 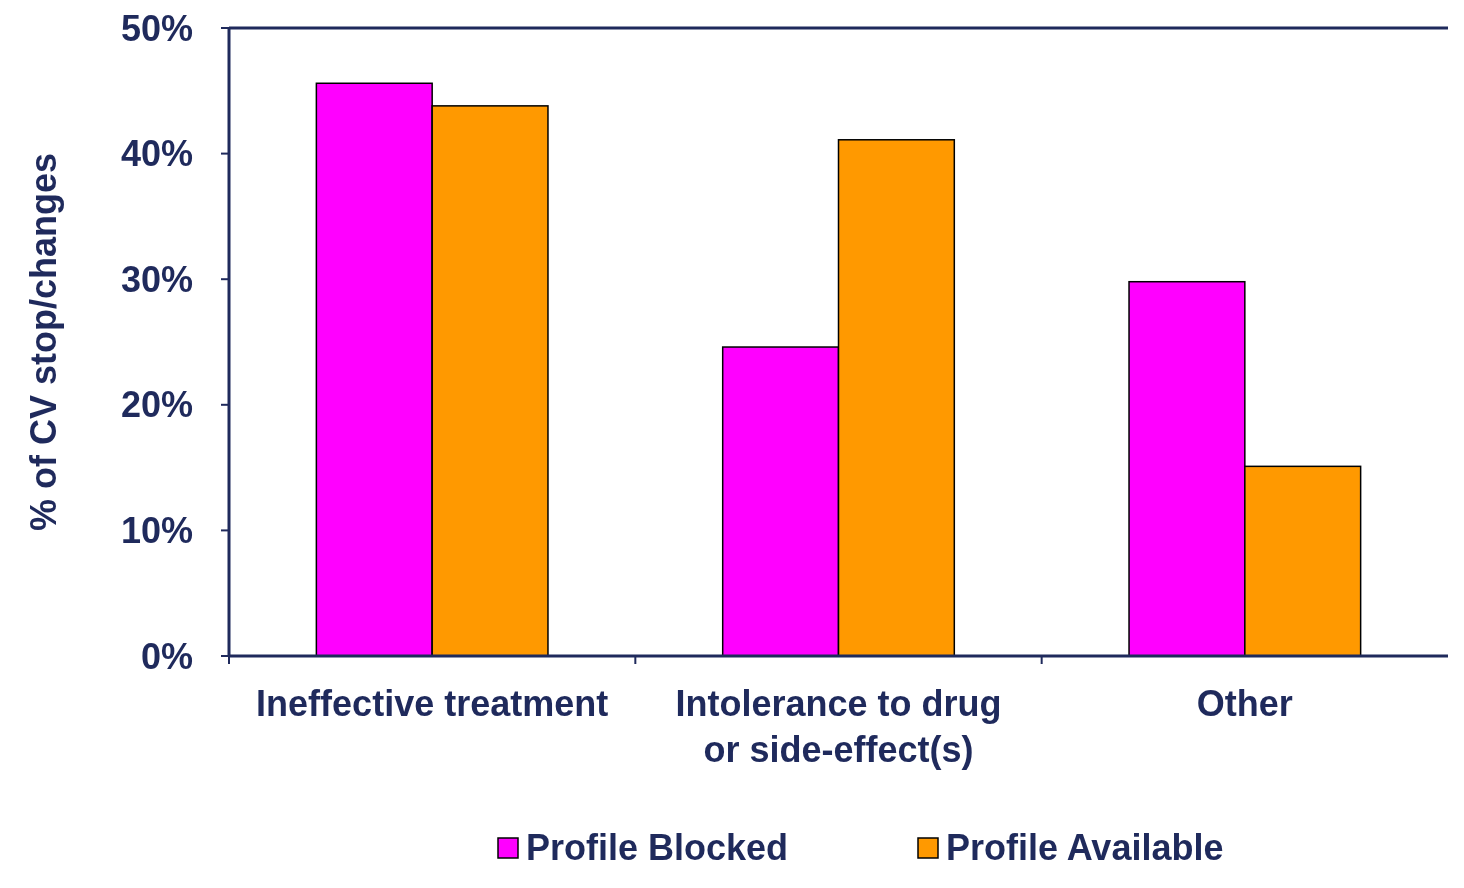 What do you see at coordinates (166, 656) in the screenshot?
I see `y-tick-label: 0%` at bounding box center [166, 656].